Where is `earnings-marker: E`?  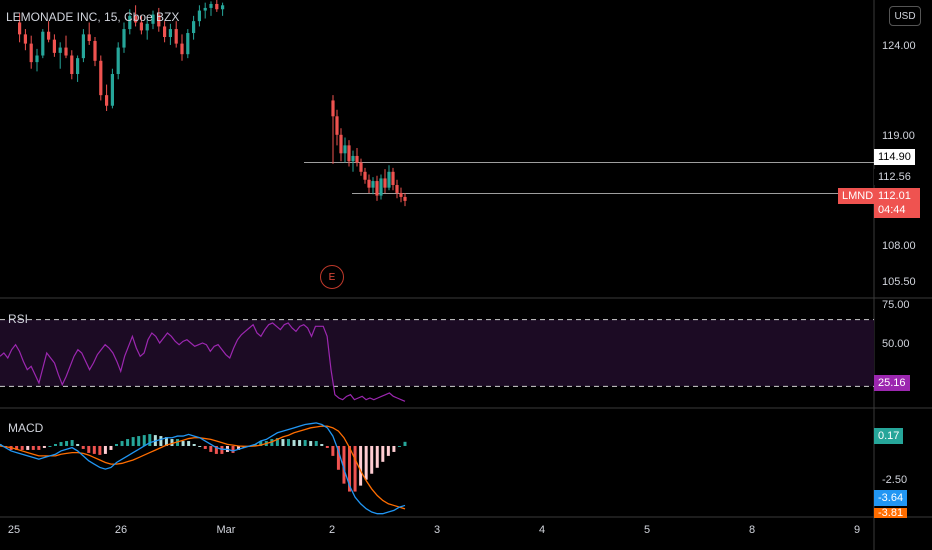
earnings-marker: E is located at coordinates (332, 277).